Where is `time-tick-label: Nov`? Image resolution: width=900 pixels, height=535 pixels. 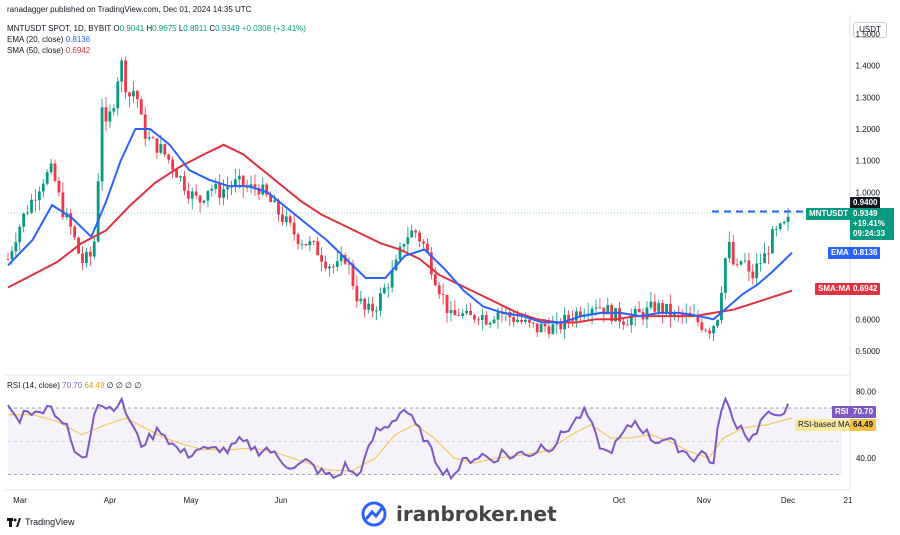 time-tick-label: Nov is located at coordinates (704, 500).